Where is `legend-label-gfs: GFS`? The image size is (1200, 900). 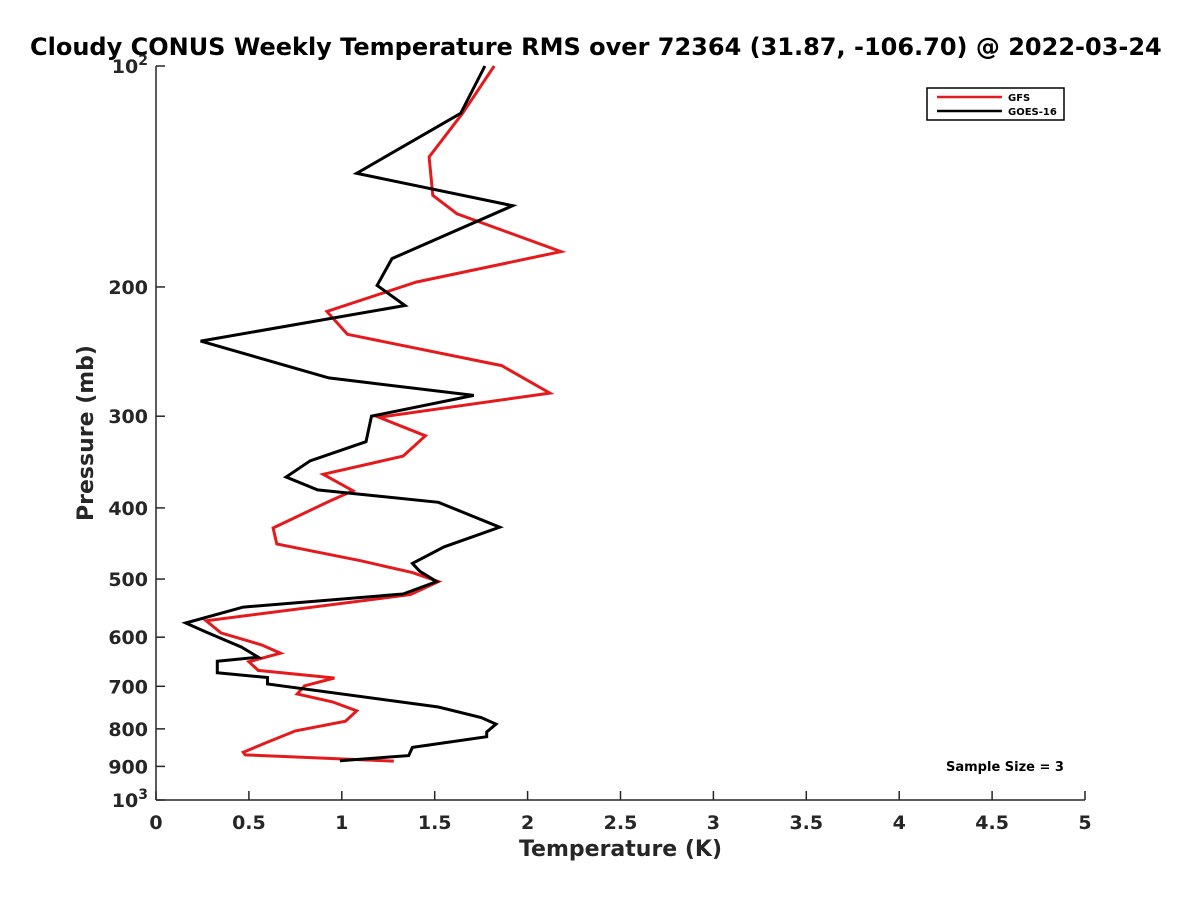 legend-label-gfs: GFS is located at coordinates (1019, 98).